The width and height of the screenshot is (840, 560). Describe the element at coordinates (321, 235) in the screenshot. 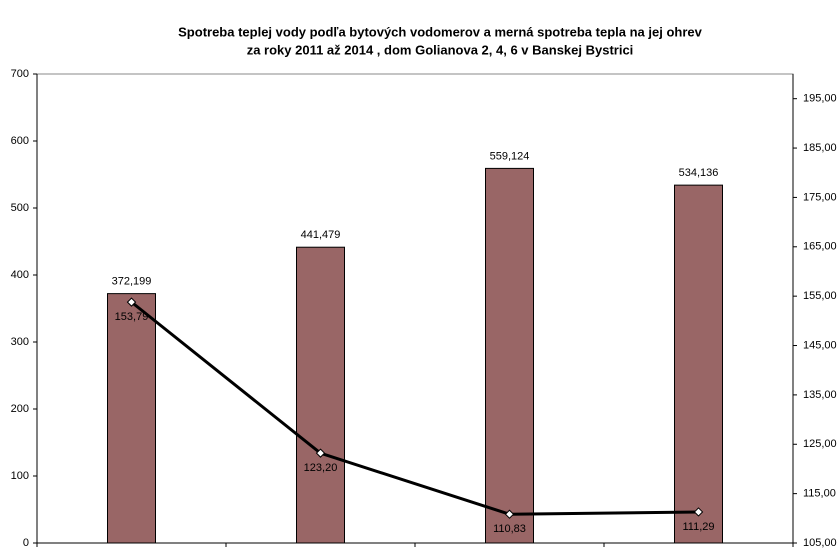

I see `bar-value-label: 441,479` at that location.